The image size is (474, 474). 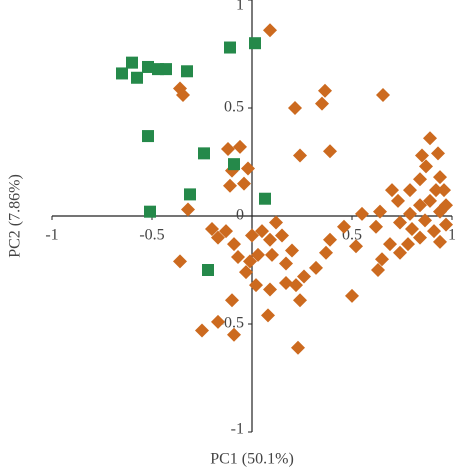 I want to click on y-tick-label: 1, so click(x=240, y=7).